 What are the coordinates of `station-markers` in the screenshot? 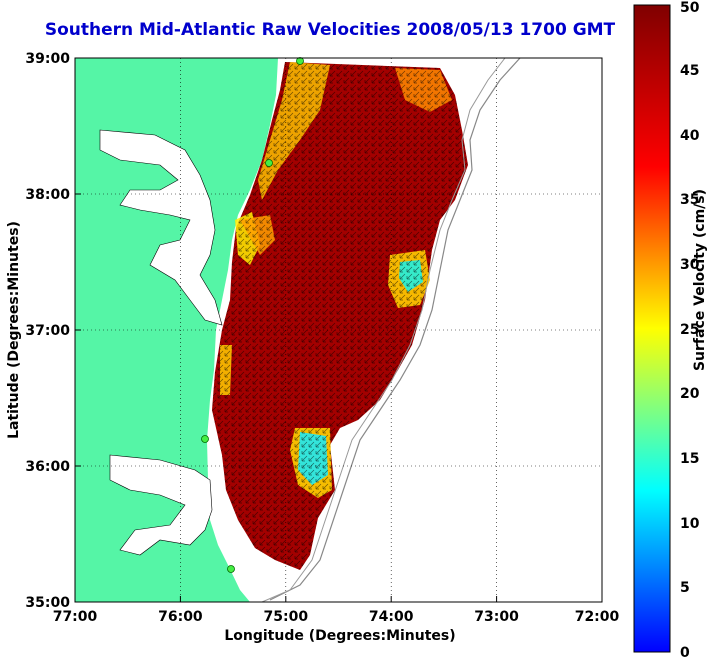 It's located at (252, 315).